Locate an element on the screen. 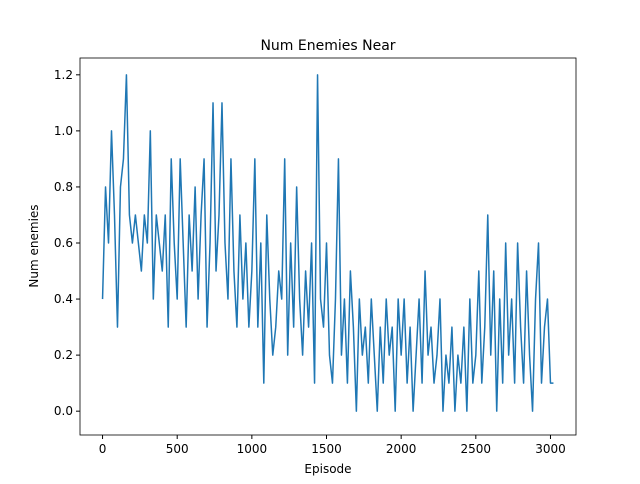 This screenshot has width=640, height=484. x-tick-label: 1000 is located at coordinates (252, 449).